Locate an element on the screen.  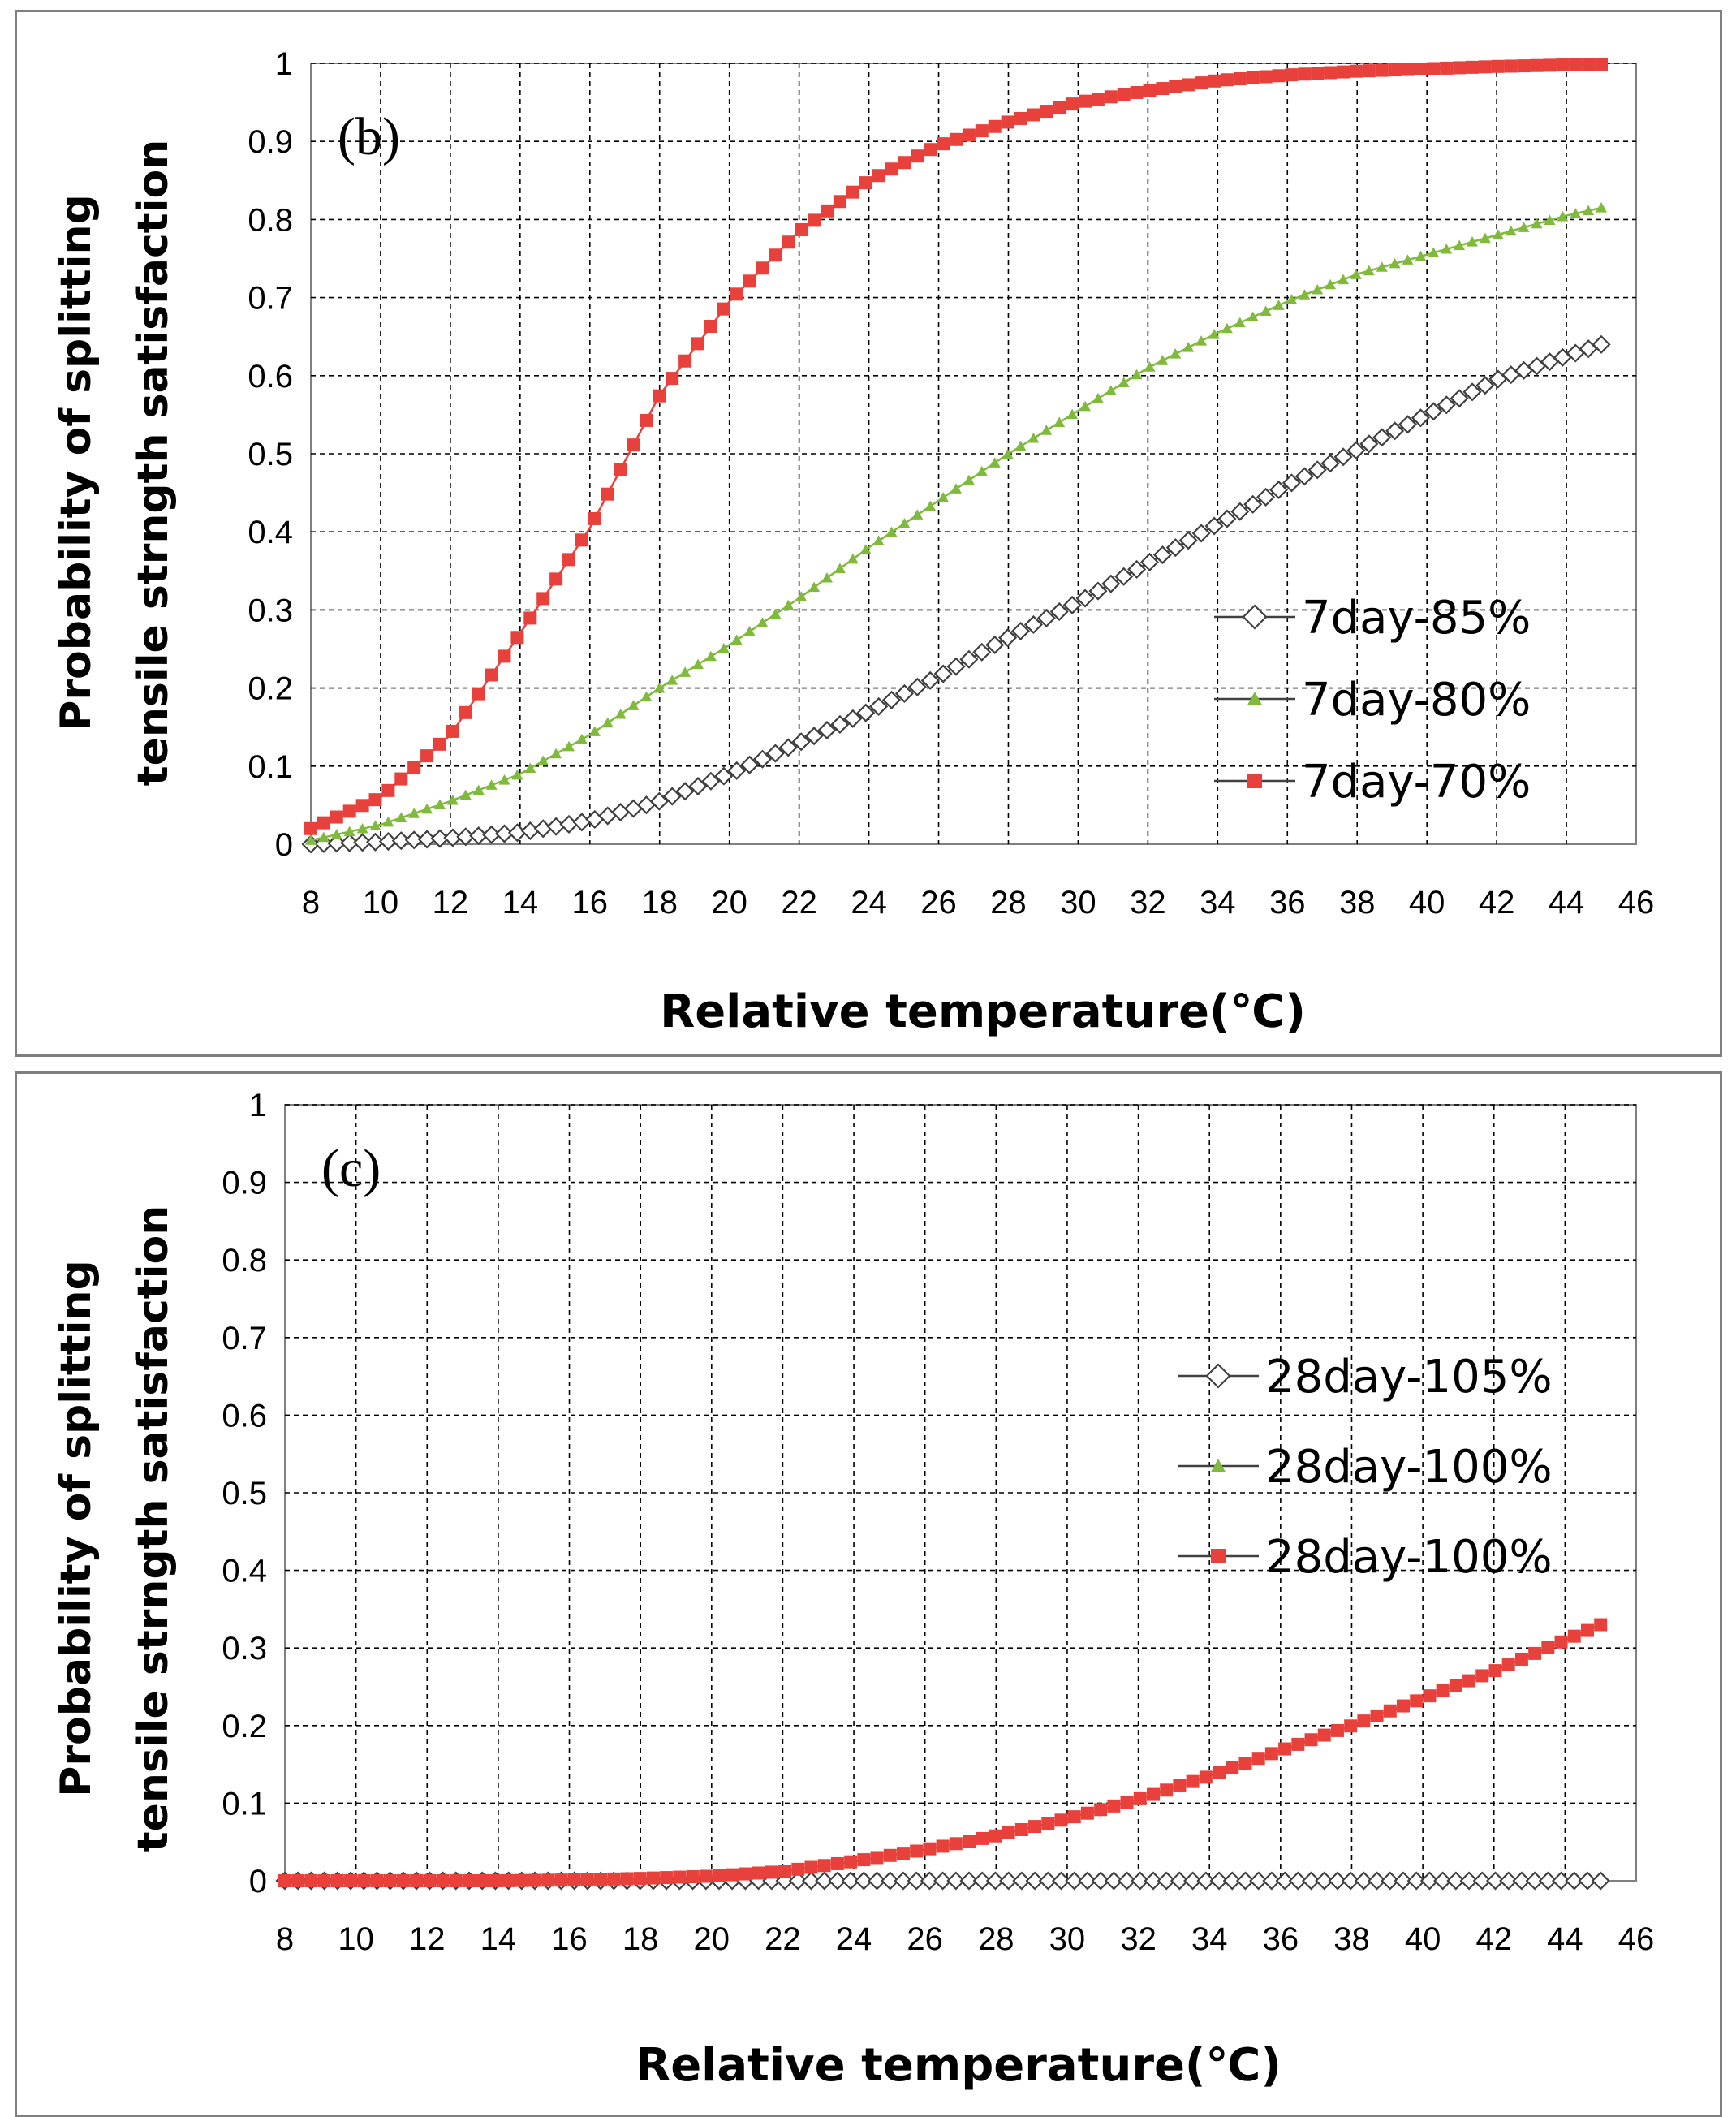
x-tick-label-c-11: 30 is located at coordinates (1067, 1939).